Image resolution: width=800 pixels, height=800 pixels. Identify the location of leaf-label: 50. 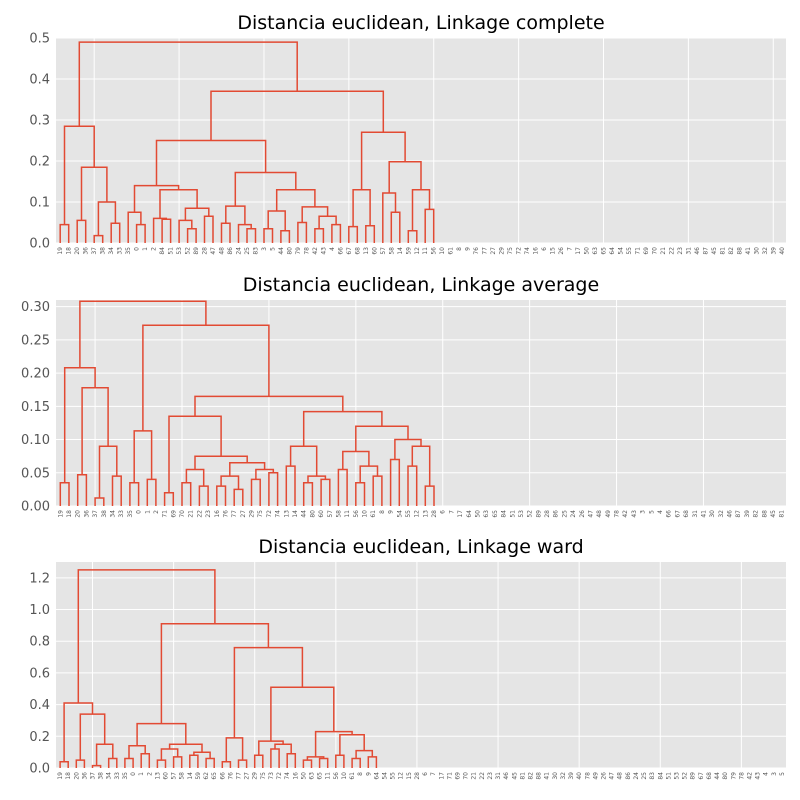
(477, 514).